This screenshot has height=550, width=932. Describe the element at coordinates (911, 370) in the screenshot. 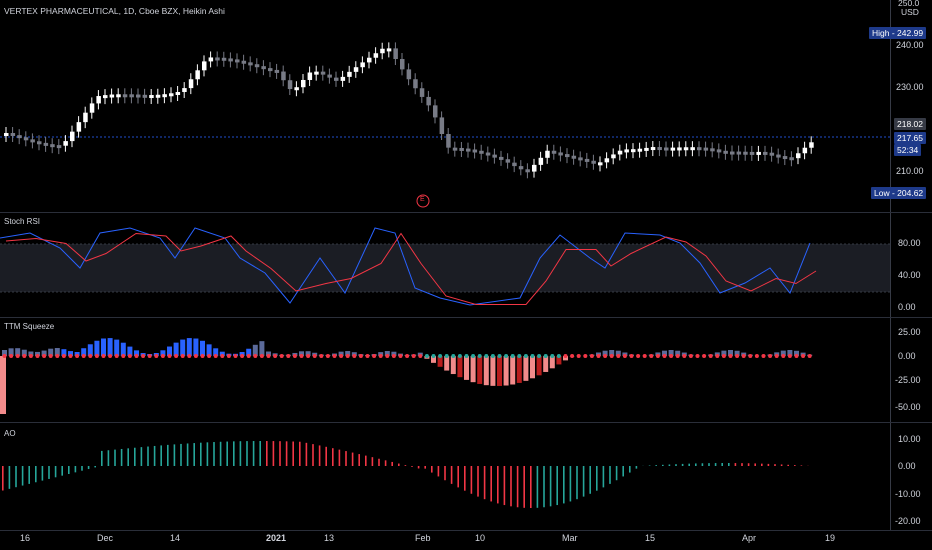

I see `ttm-axis` at that location.